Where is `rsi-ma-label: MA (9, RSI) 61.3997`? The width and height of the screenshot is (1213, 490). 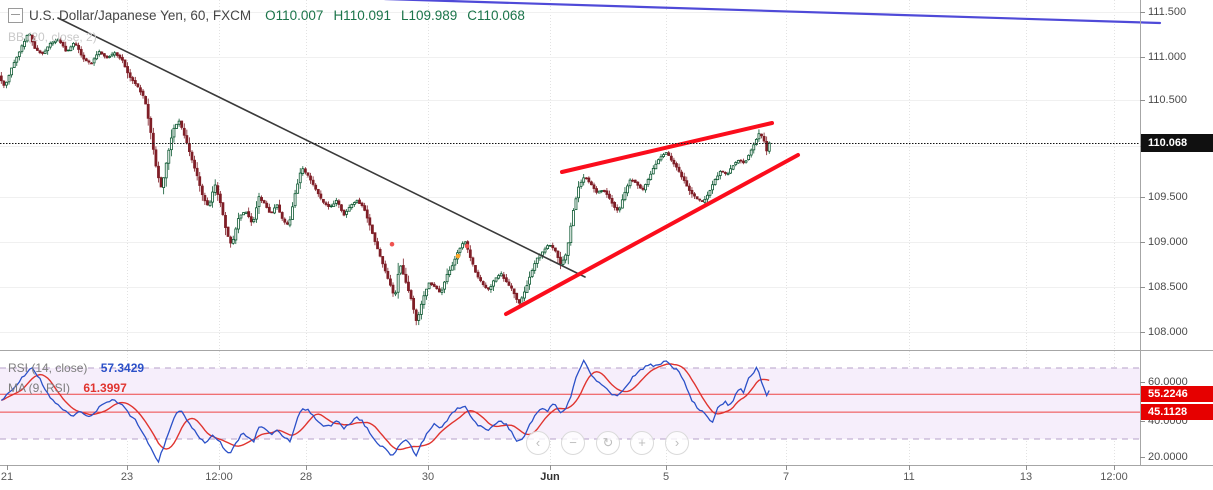
rsi-ma-label: MA (9, RSI) 61.3997 is located at coordinates (67, 388).